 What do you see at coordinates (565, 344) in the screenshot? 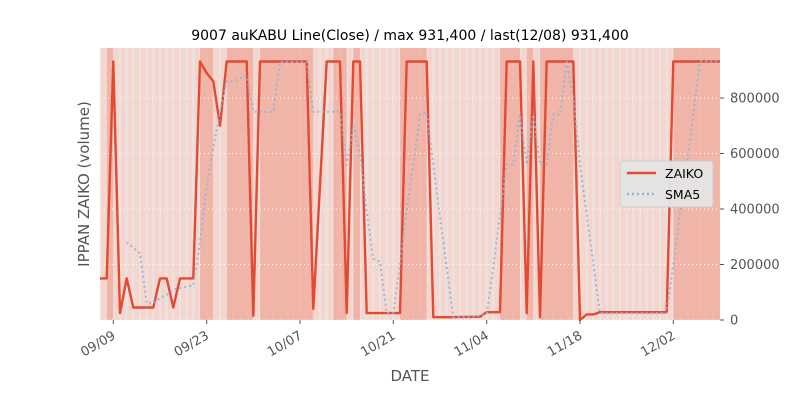
I see `x-tick-label: 11/18` at bounding box center [565, 344].